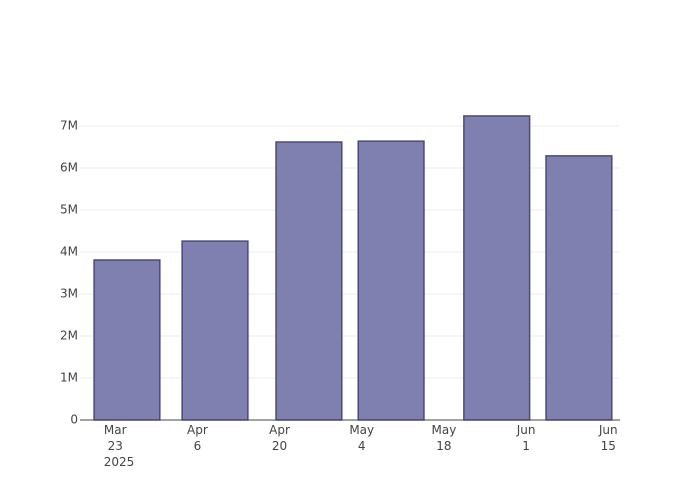 Image resolution: width=700 pixels, height=500 pixels. Describe the element at coordinates (362, 438) in the screenshot. I see `x-tick-label: May 4` at that location.